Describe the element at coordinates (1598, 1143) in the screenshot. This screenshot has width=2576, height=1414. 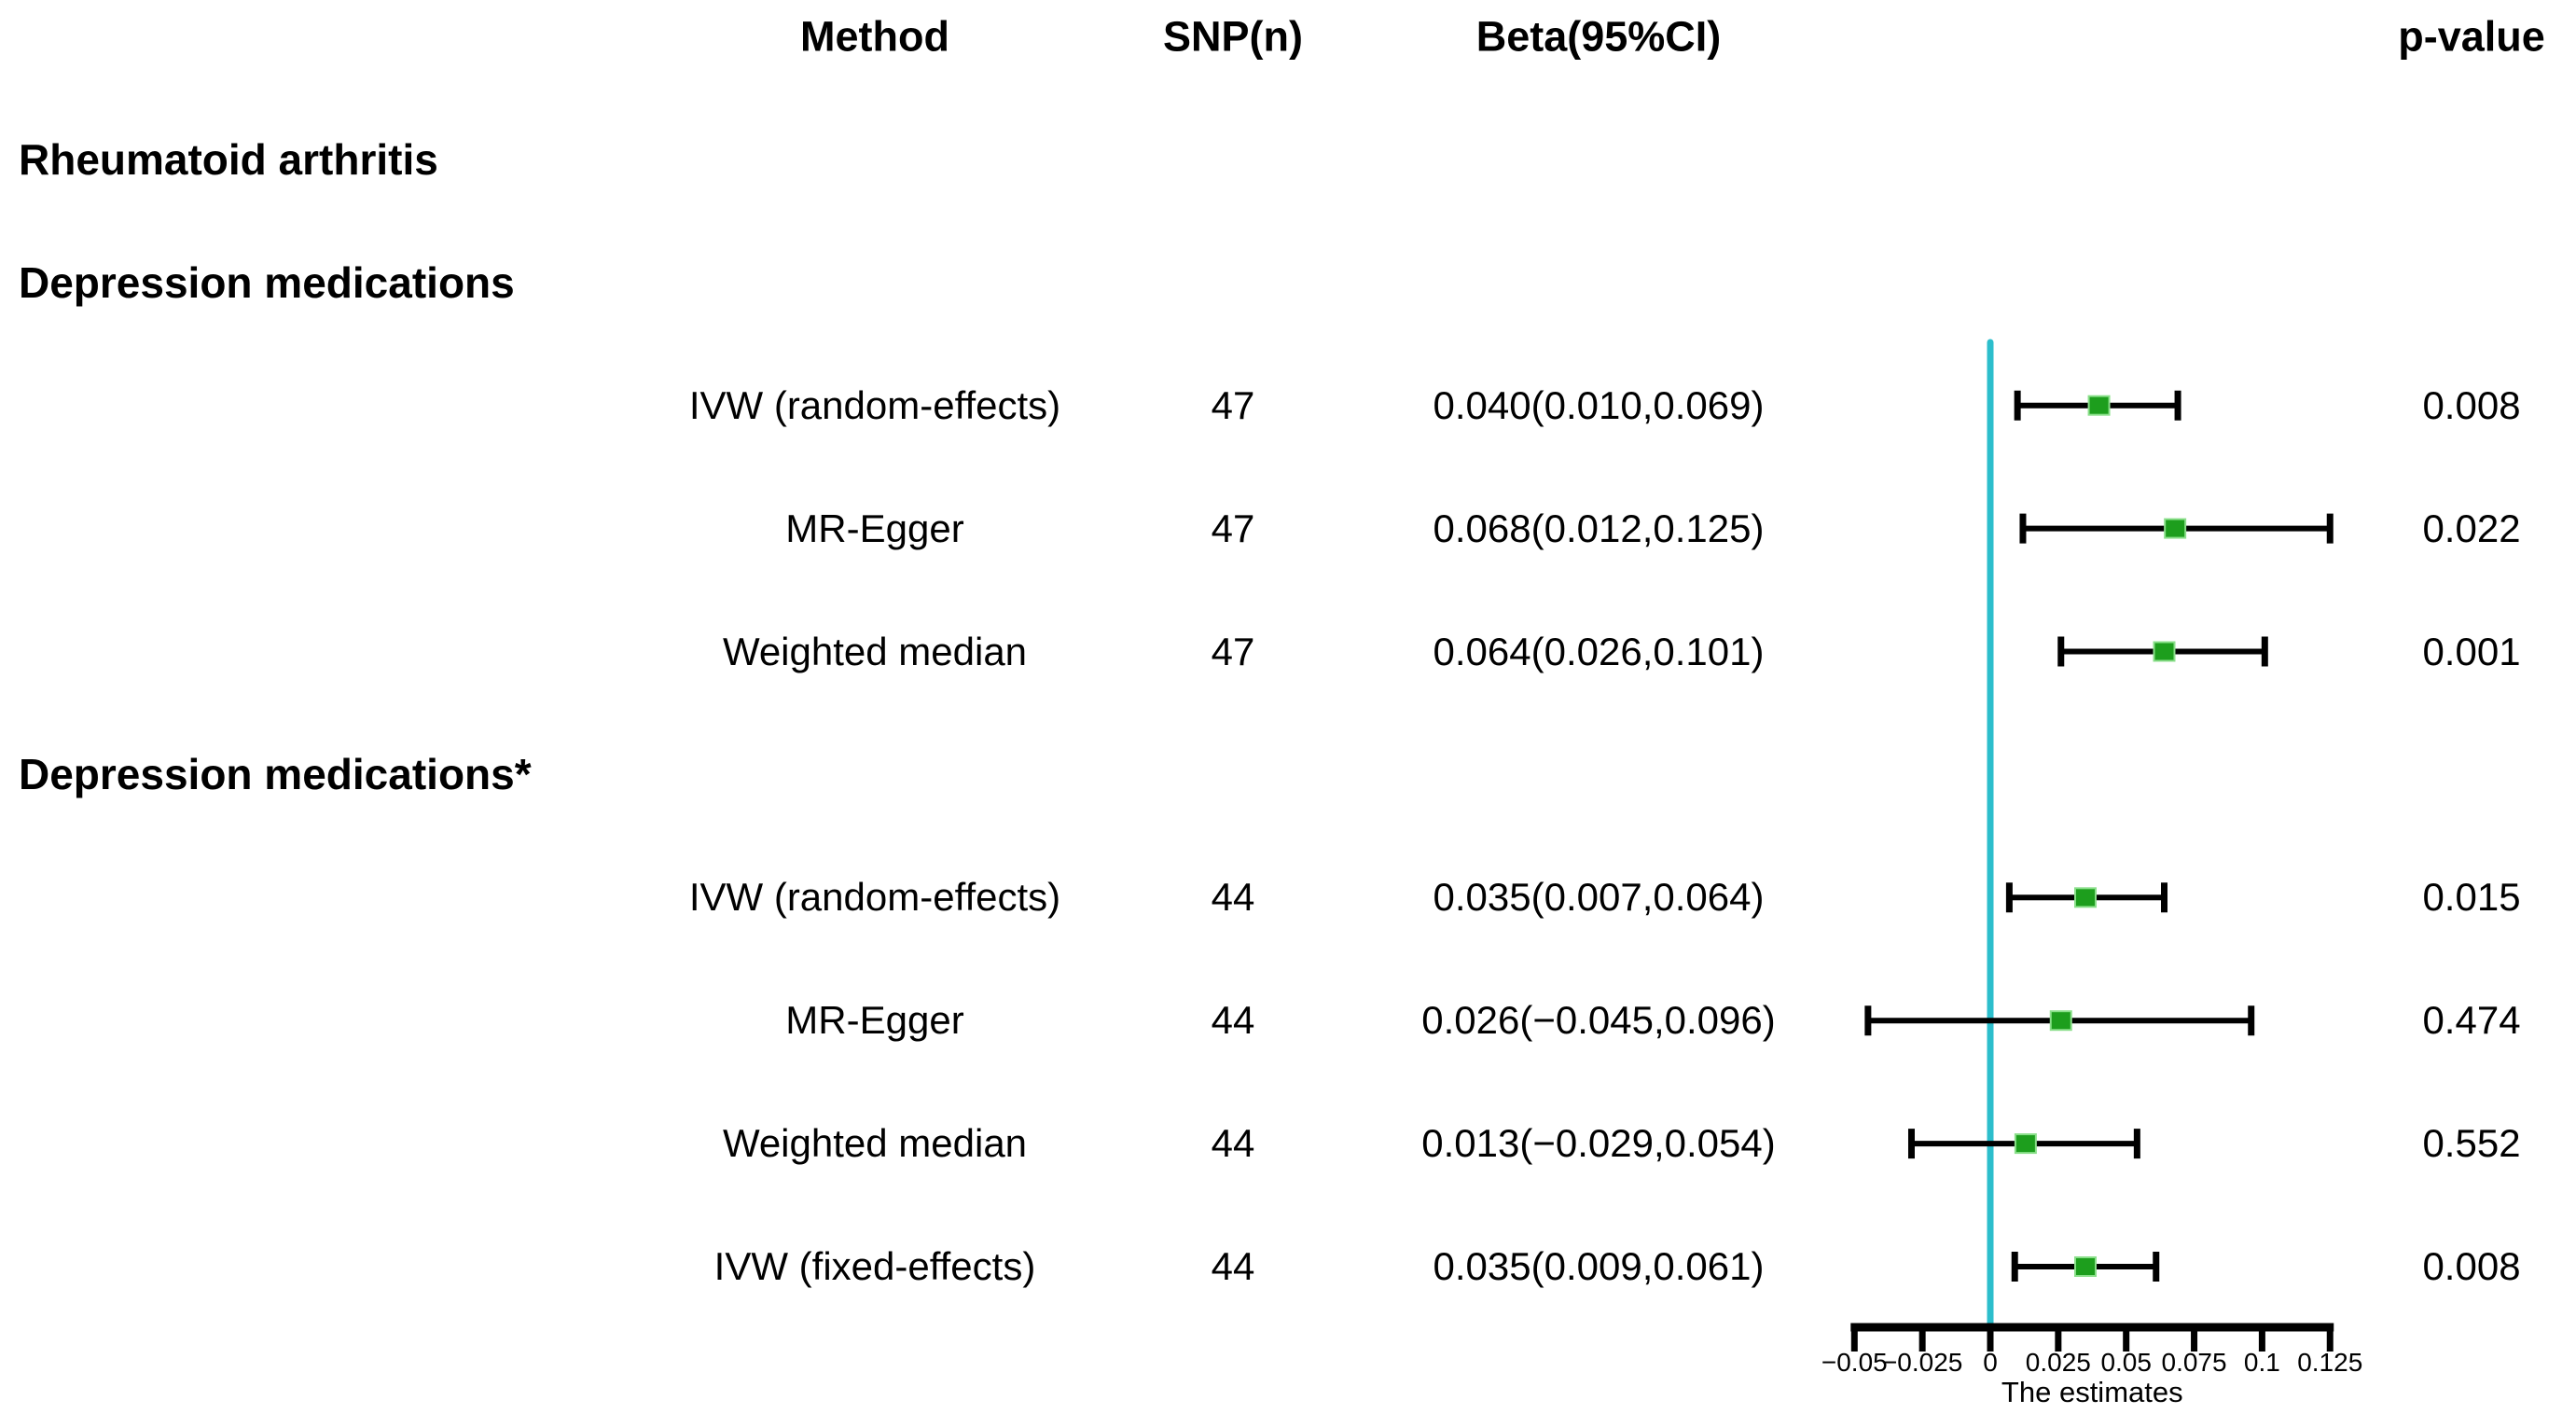
I see `beta-ci-text: 0.013(−0.029,0.054)` at that location.